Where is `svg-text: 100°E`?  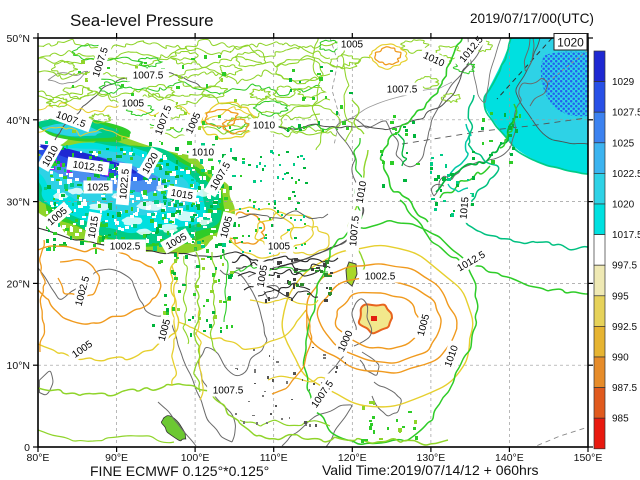
svg-text: 100°E is located at coordinates (195, 458).